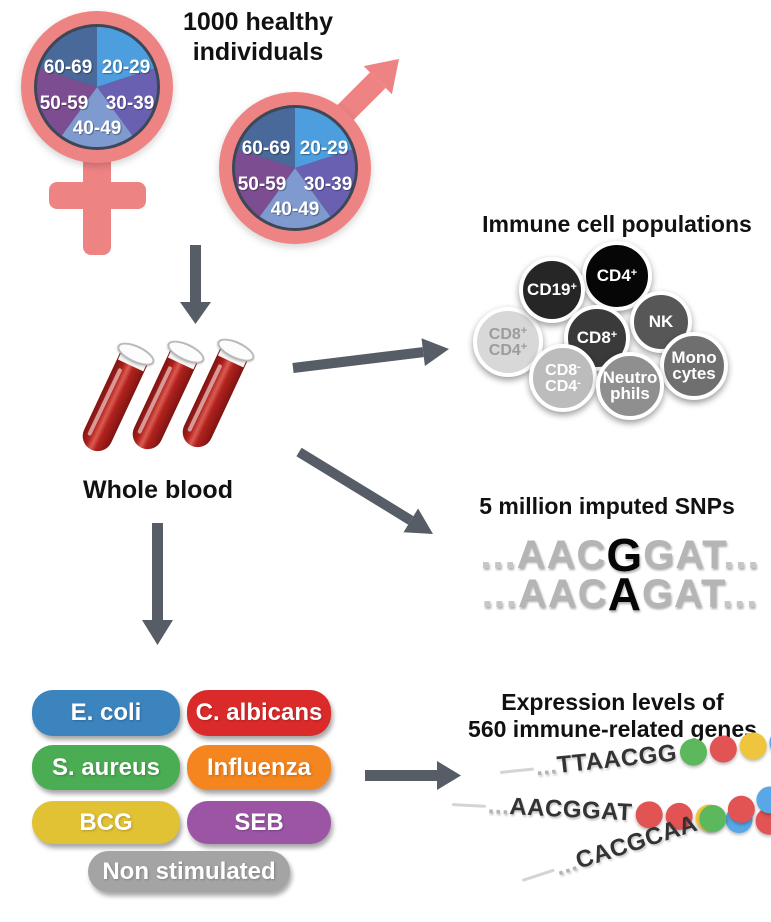 The height and width of the screenshot is (922, 771). What do you see at coordinates (364, 490) in the screenshot?
I see `arrow-blood-to-snps` at bounding box center [364, 490].